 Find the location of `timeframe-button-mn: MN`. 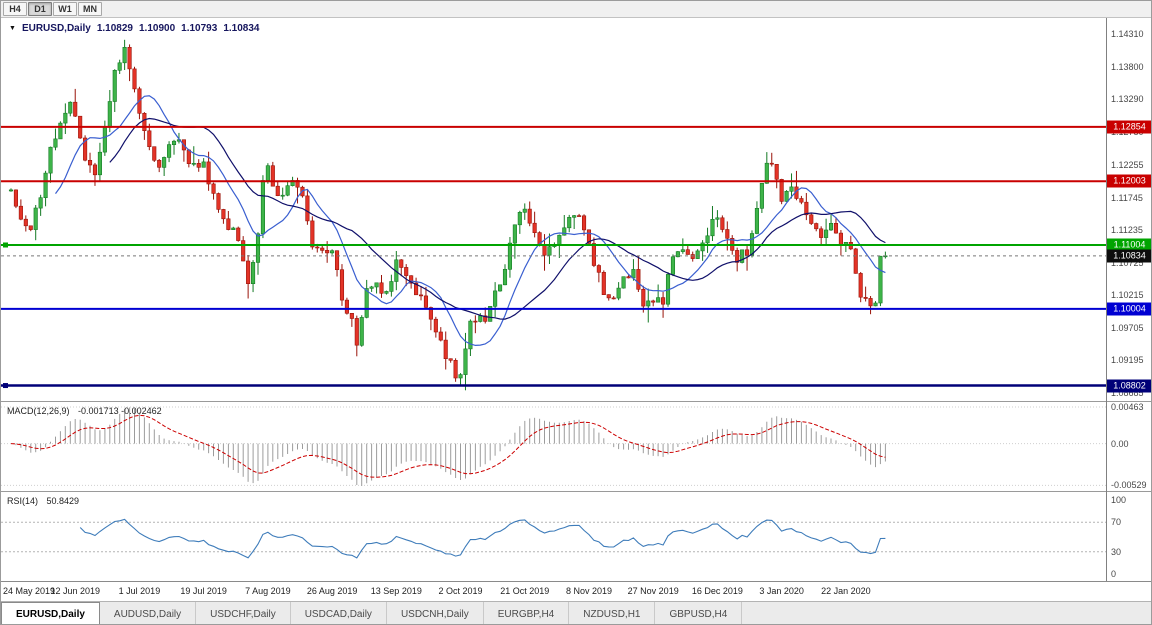

timeframe-button-mn: MN is located at coordinates (90, 9).